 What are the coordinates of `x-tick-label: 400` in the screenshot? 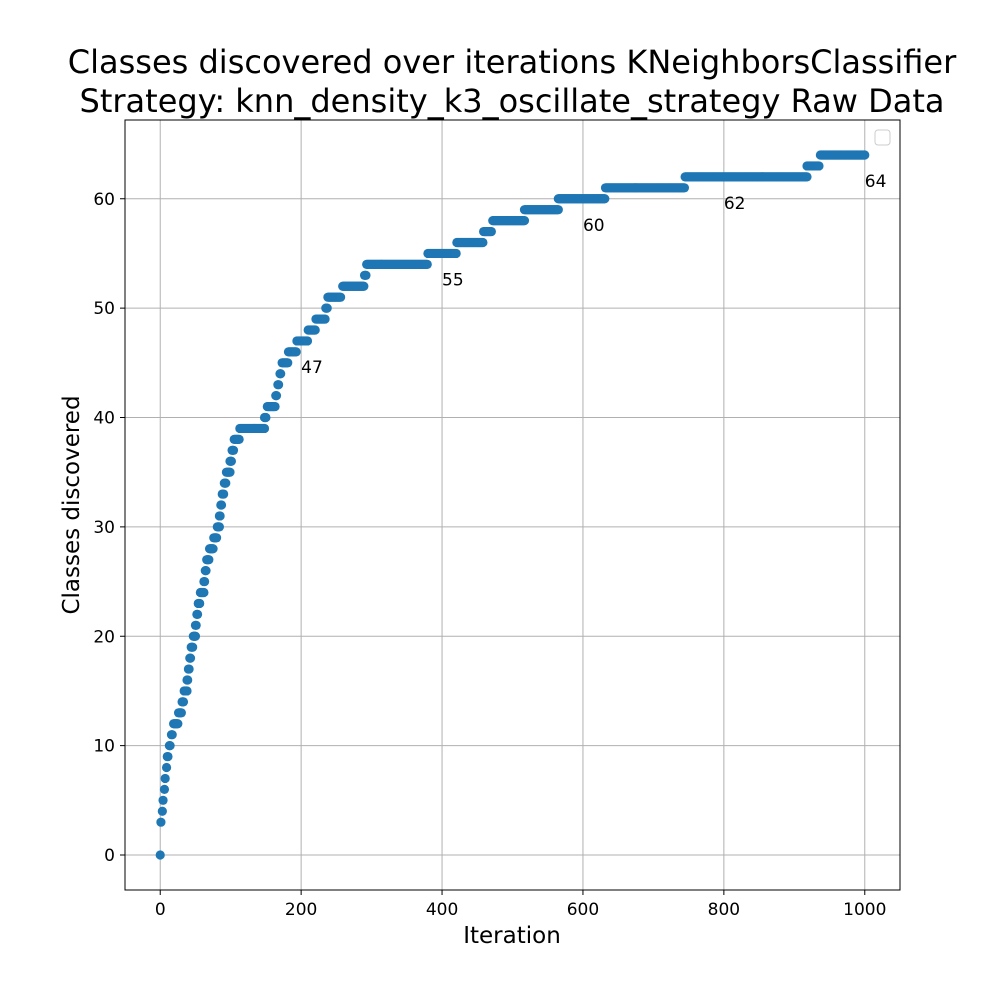 It's located at (442, 910).